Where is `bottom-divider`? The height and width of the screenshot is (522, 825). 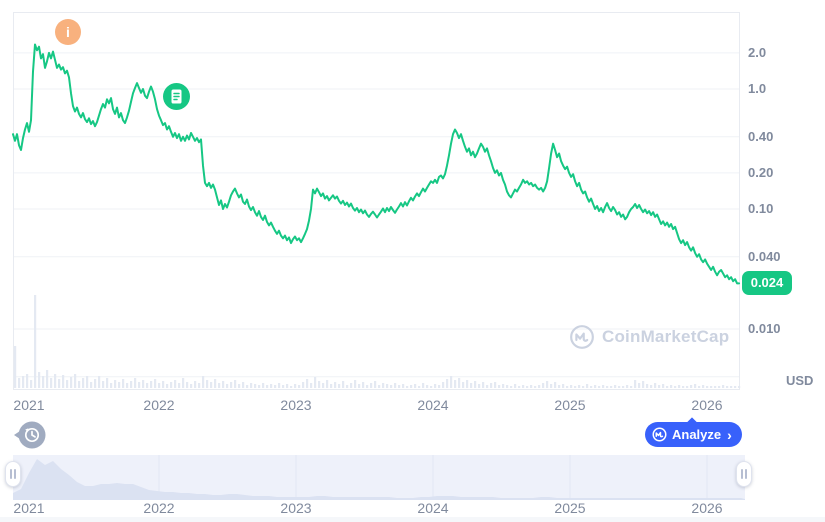
bottom-divider is located at coordinates (412, 519).